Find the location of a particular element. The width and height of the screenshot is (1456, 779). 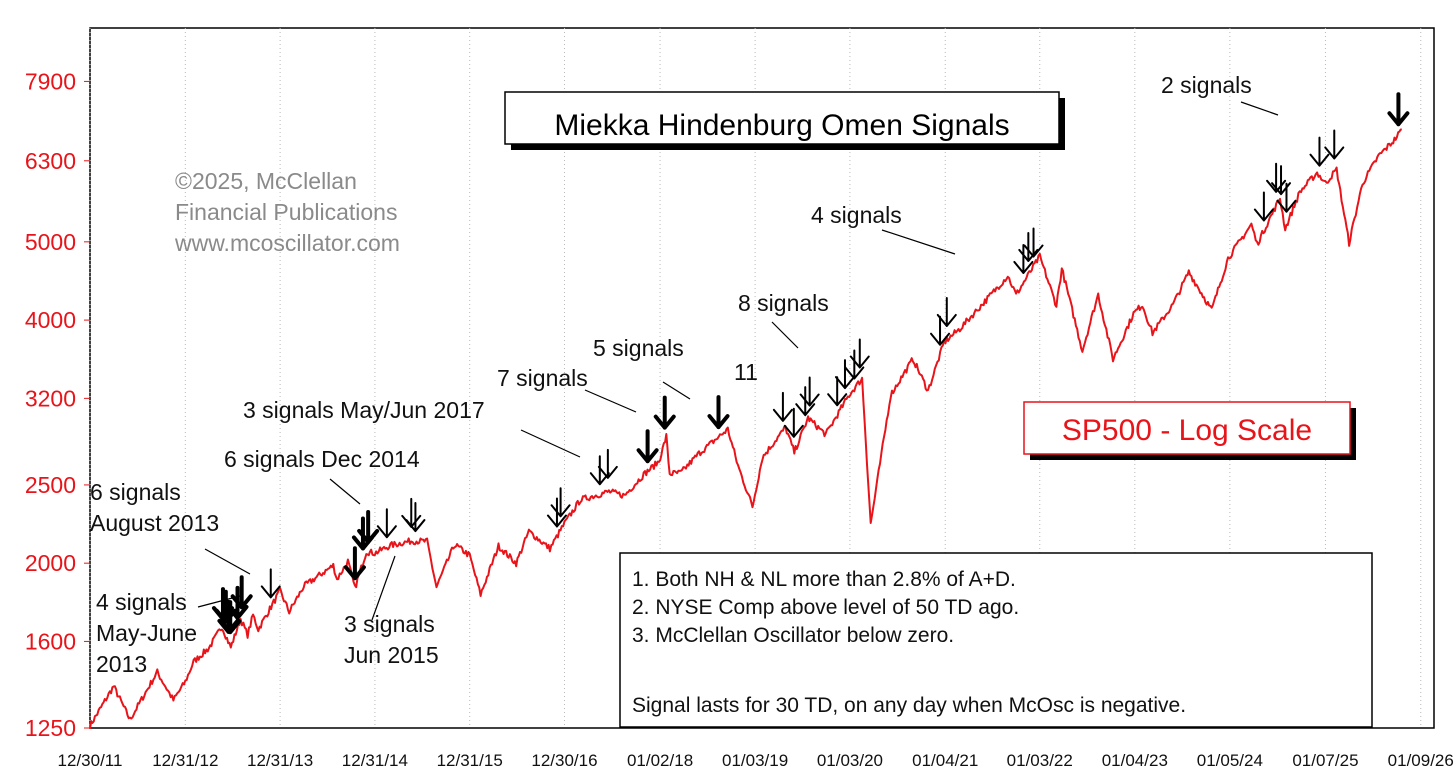

x-tick-label: 12/31/14 is located at coordinates (375, 760).